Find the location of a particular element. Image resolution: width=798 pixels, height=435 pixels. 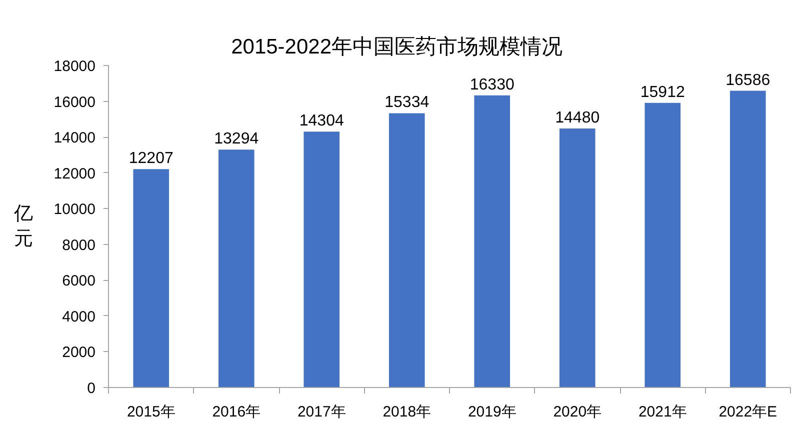

data-label: 15334 is located at coordinates (407, 103).